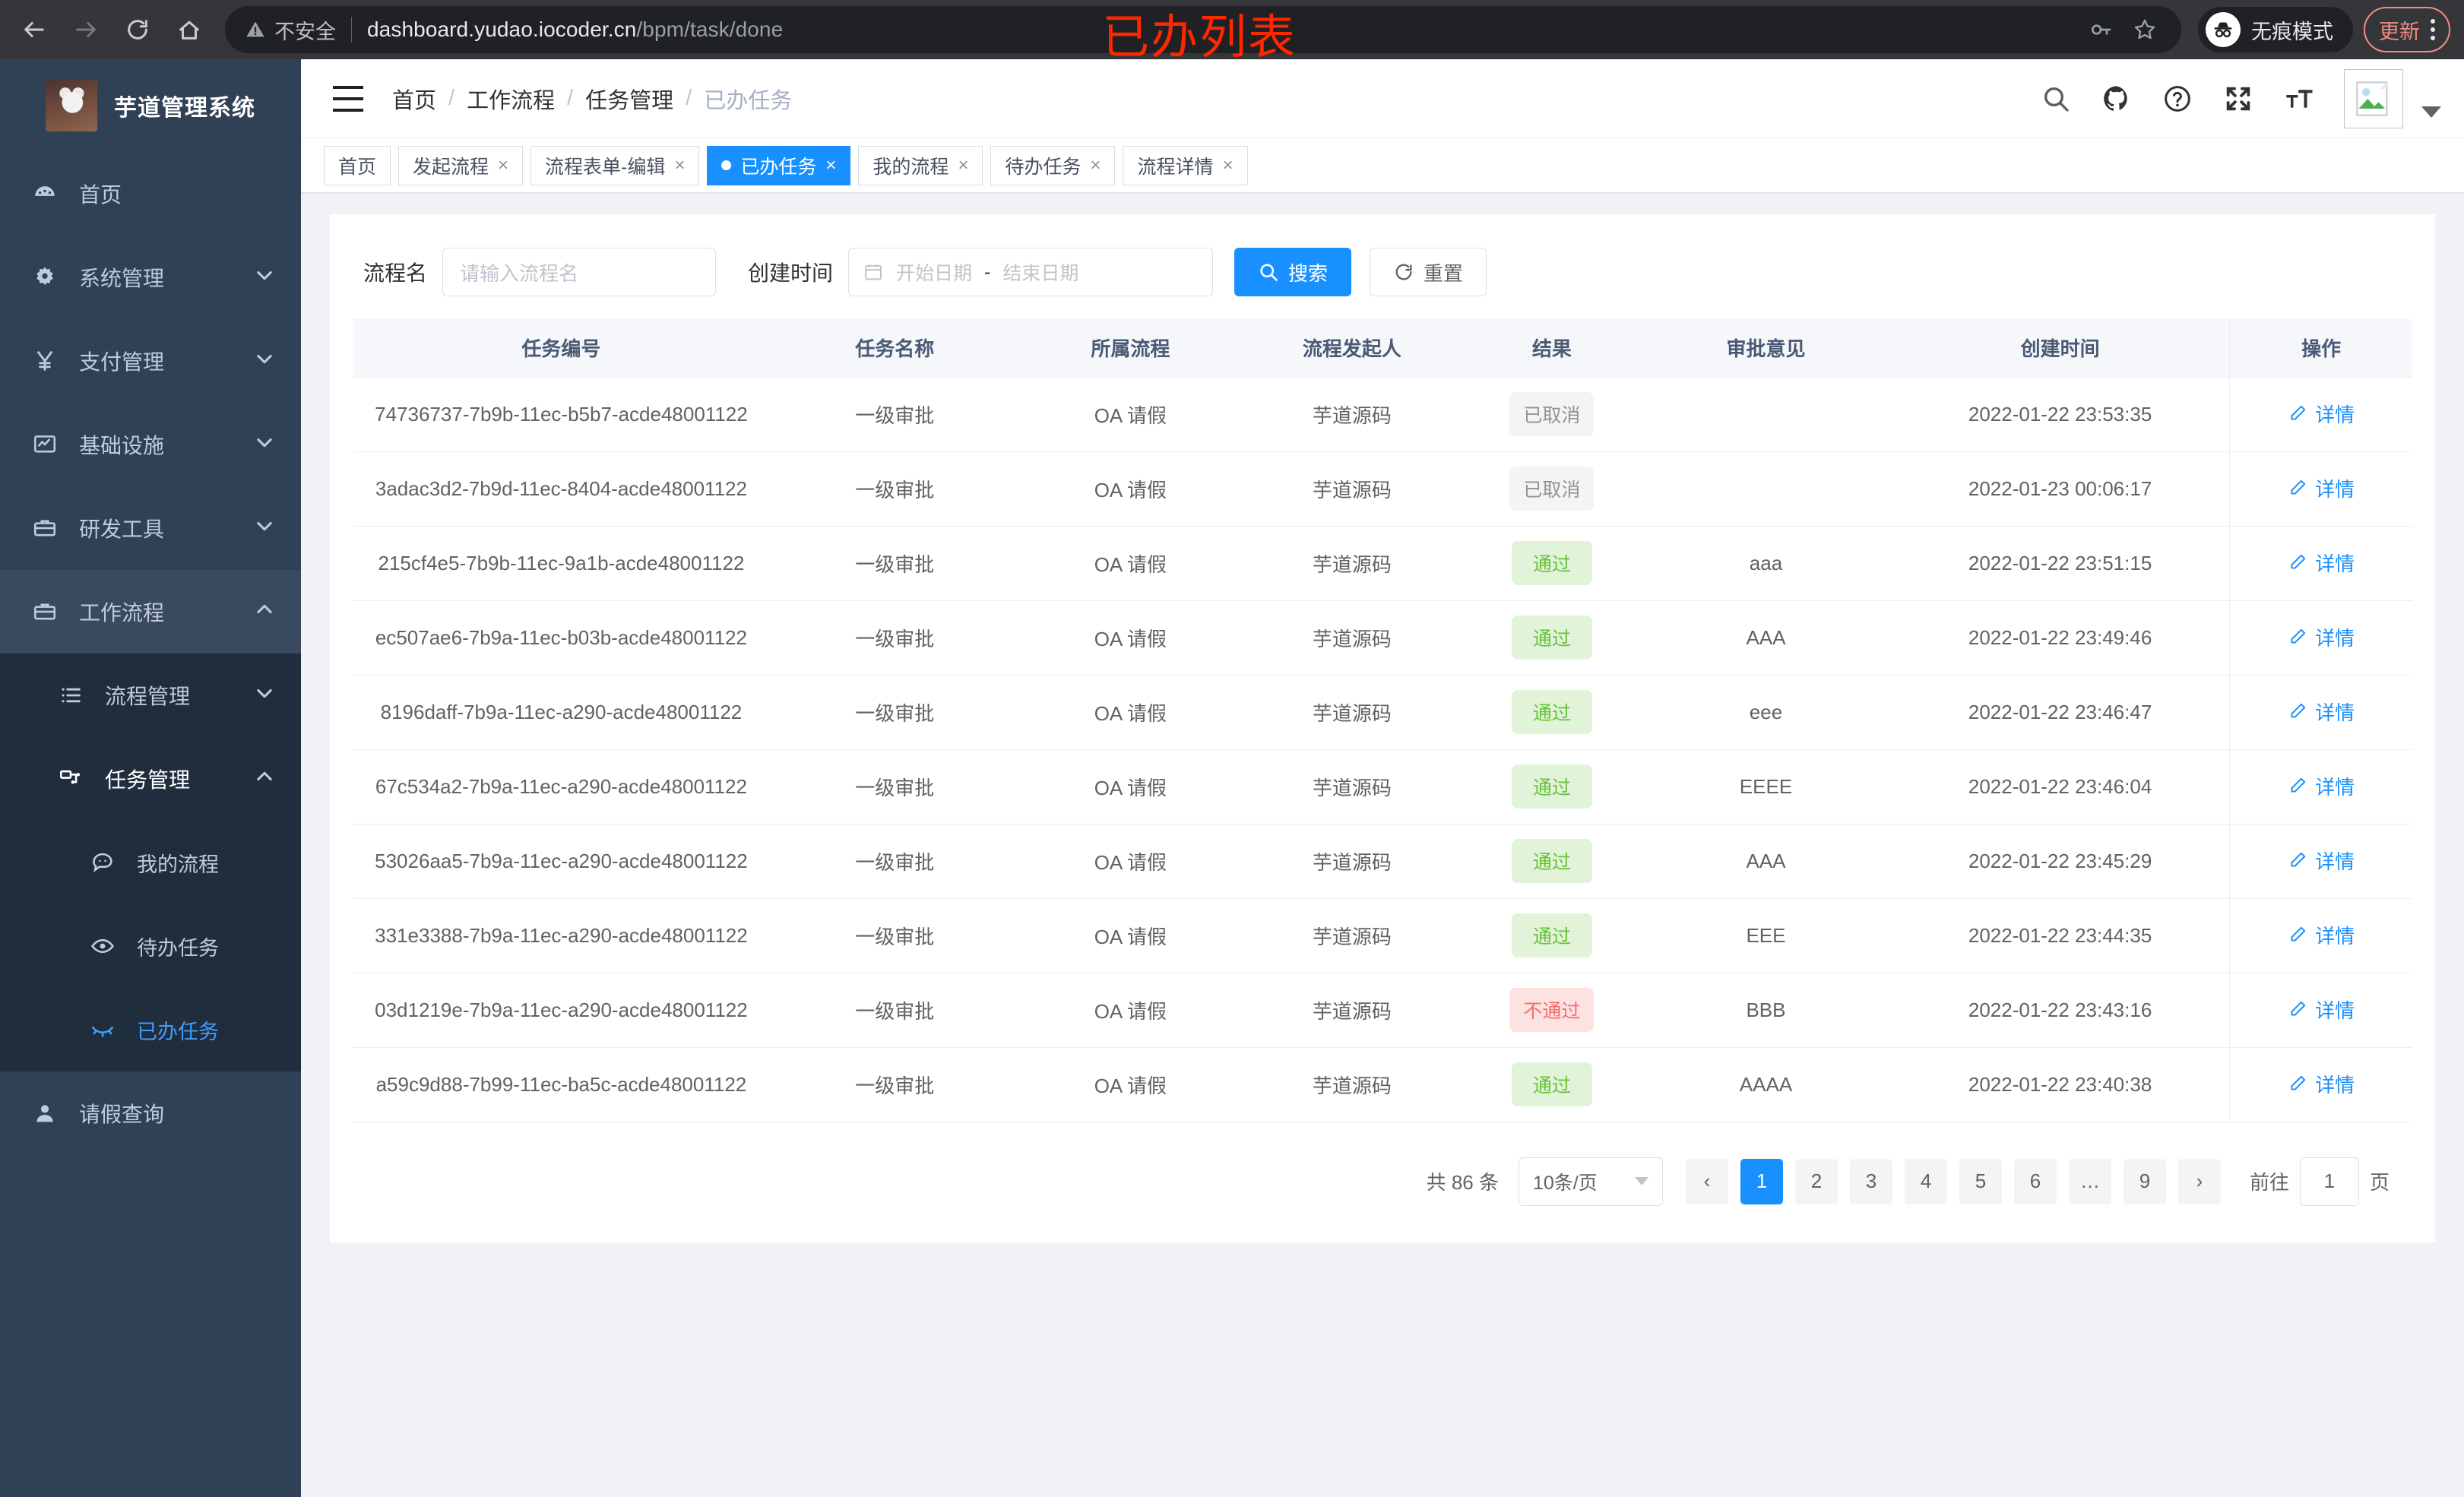 The image size is (2464, 1497). What do you see at coordinates (2060, 935) in the screenshot?
I see `cell-created-time: 2022-01-22 23:44:35` at bounding box center [2060, 935].